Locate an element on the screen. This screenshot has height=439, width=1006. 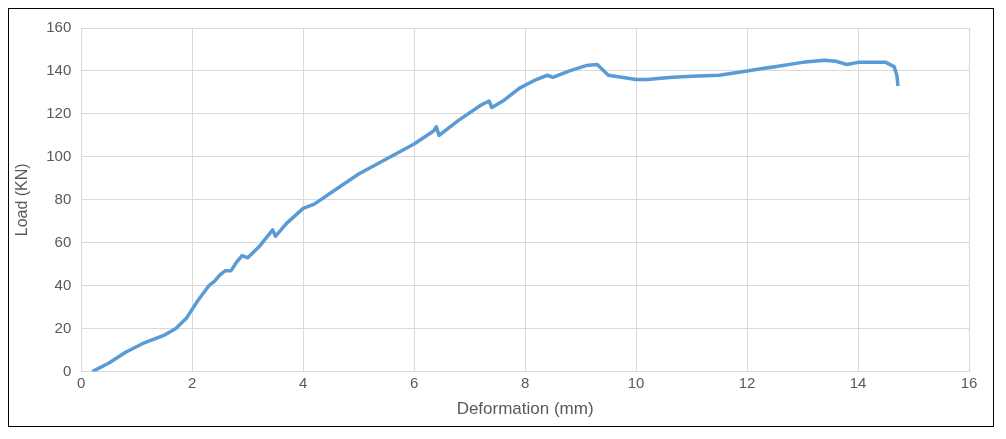
x-tick-label: 0 is located at coordinates (81, 382).